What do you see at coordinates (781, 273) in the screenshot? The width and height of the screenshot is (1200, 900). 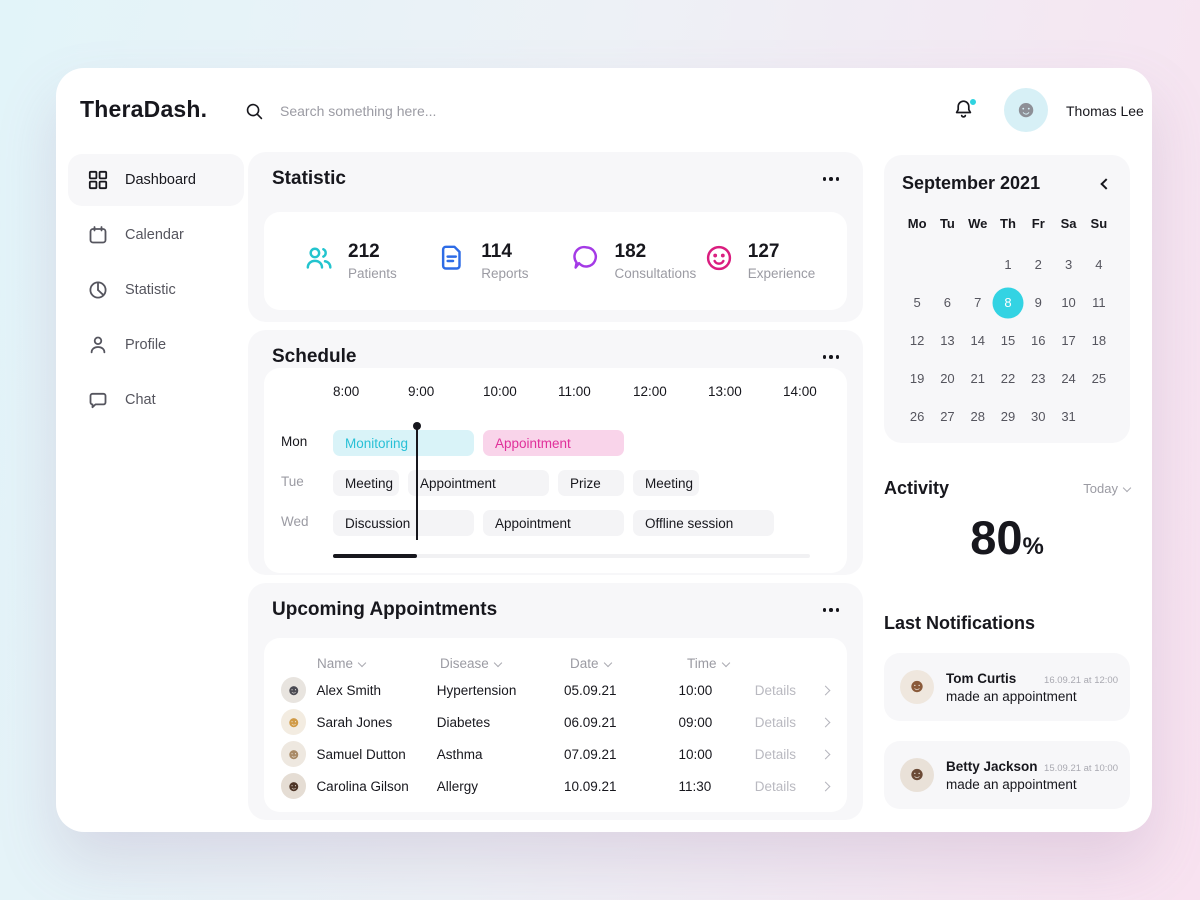 I see `stat-label: Experience` at bounding box center [781, 273].